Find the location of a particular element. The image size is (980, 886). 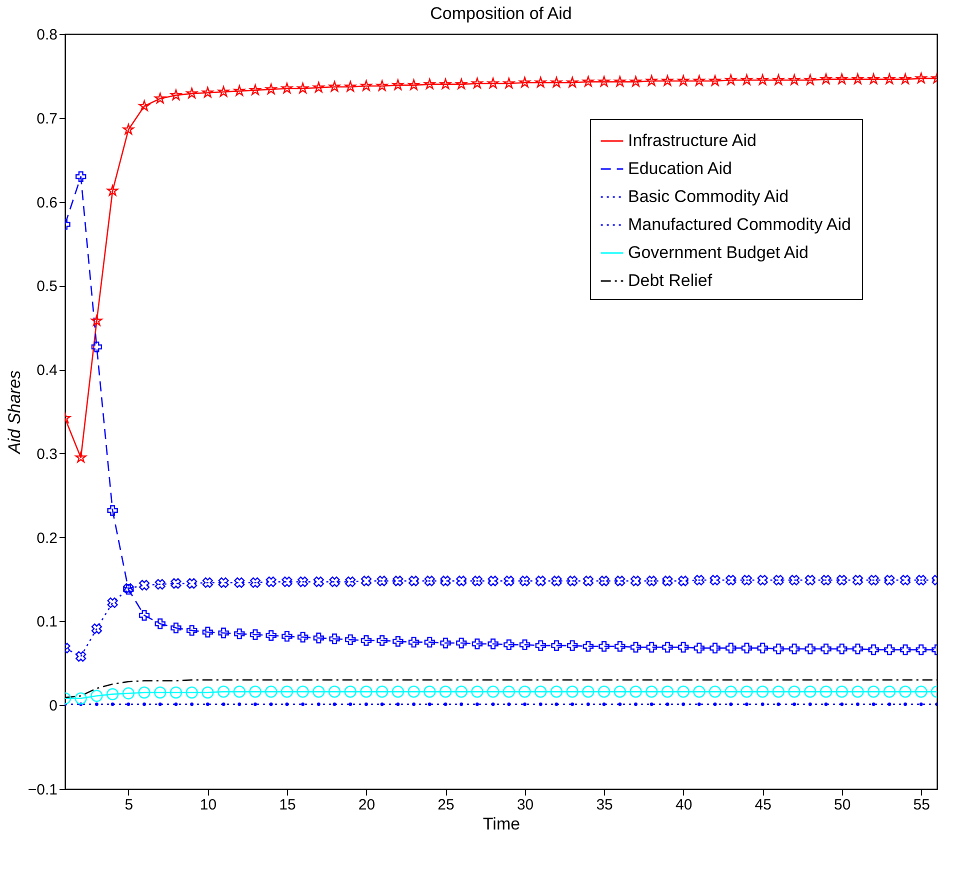

legend-label: Basic Commodity Aid is located at coordinates (708, 196).